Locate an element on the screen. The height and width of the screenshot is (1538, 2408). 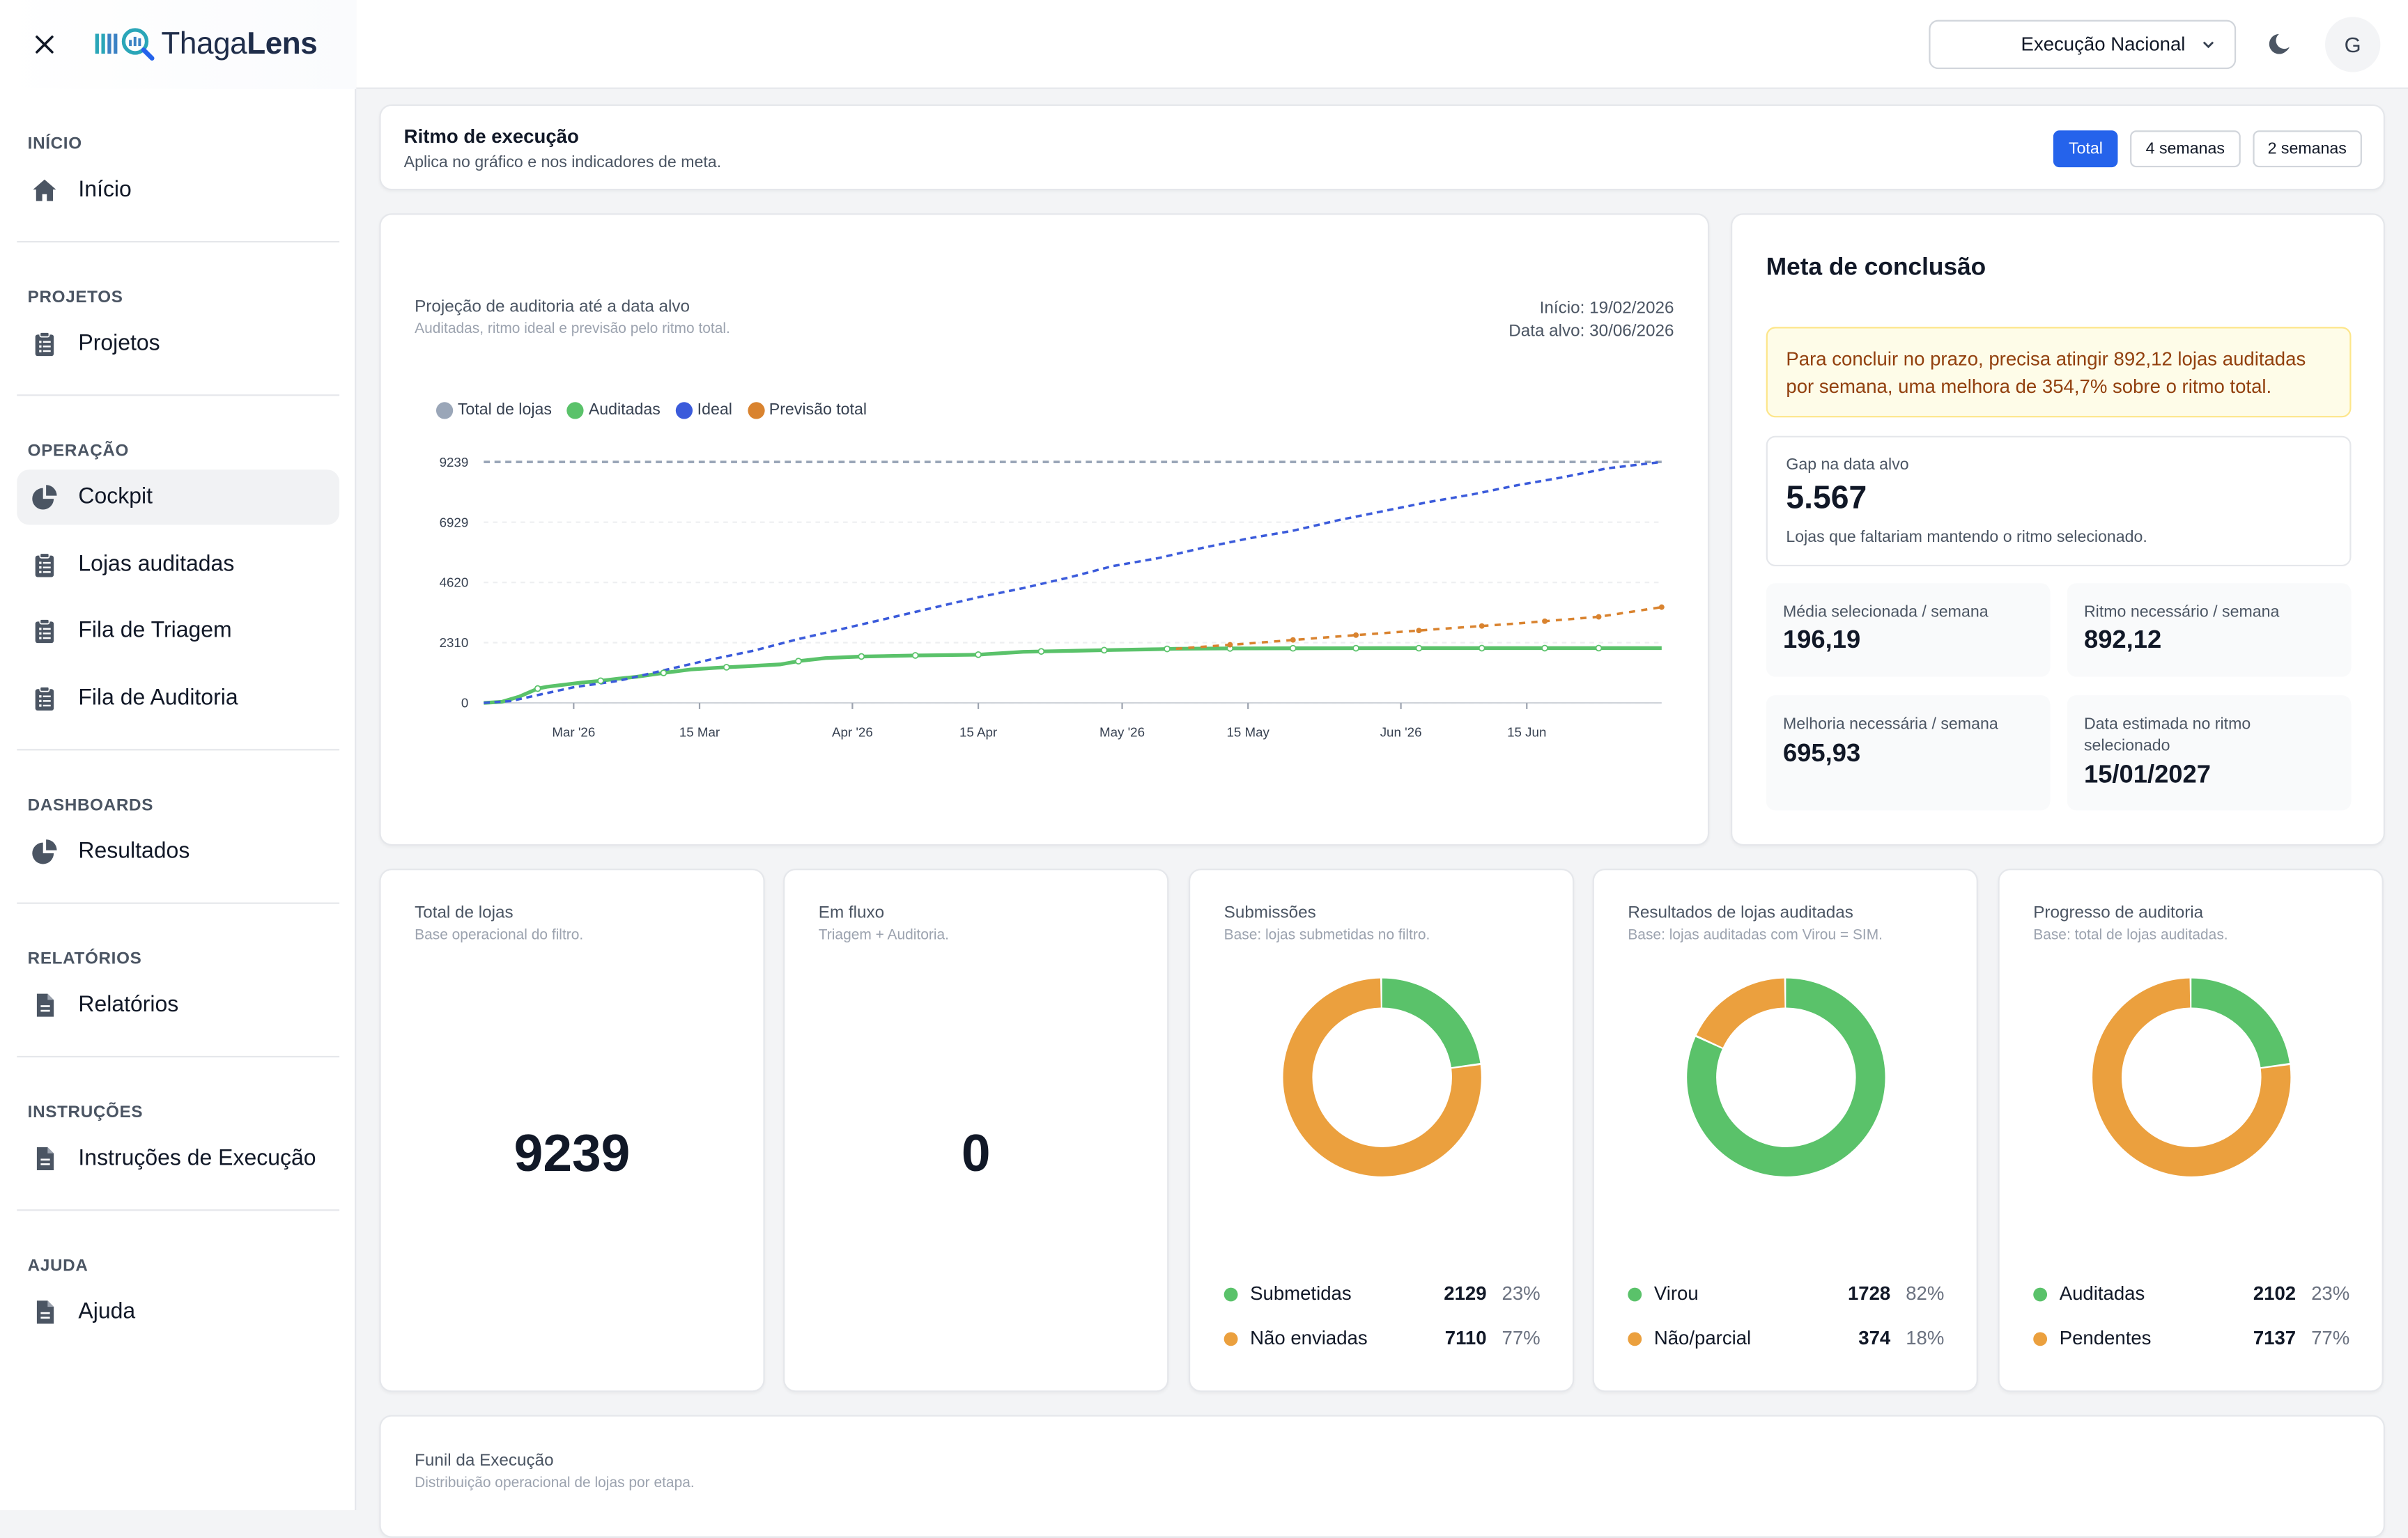
sidebar-item-fila-de-auditoria: Fila de Auditoria is located at coordinates (178, 697).